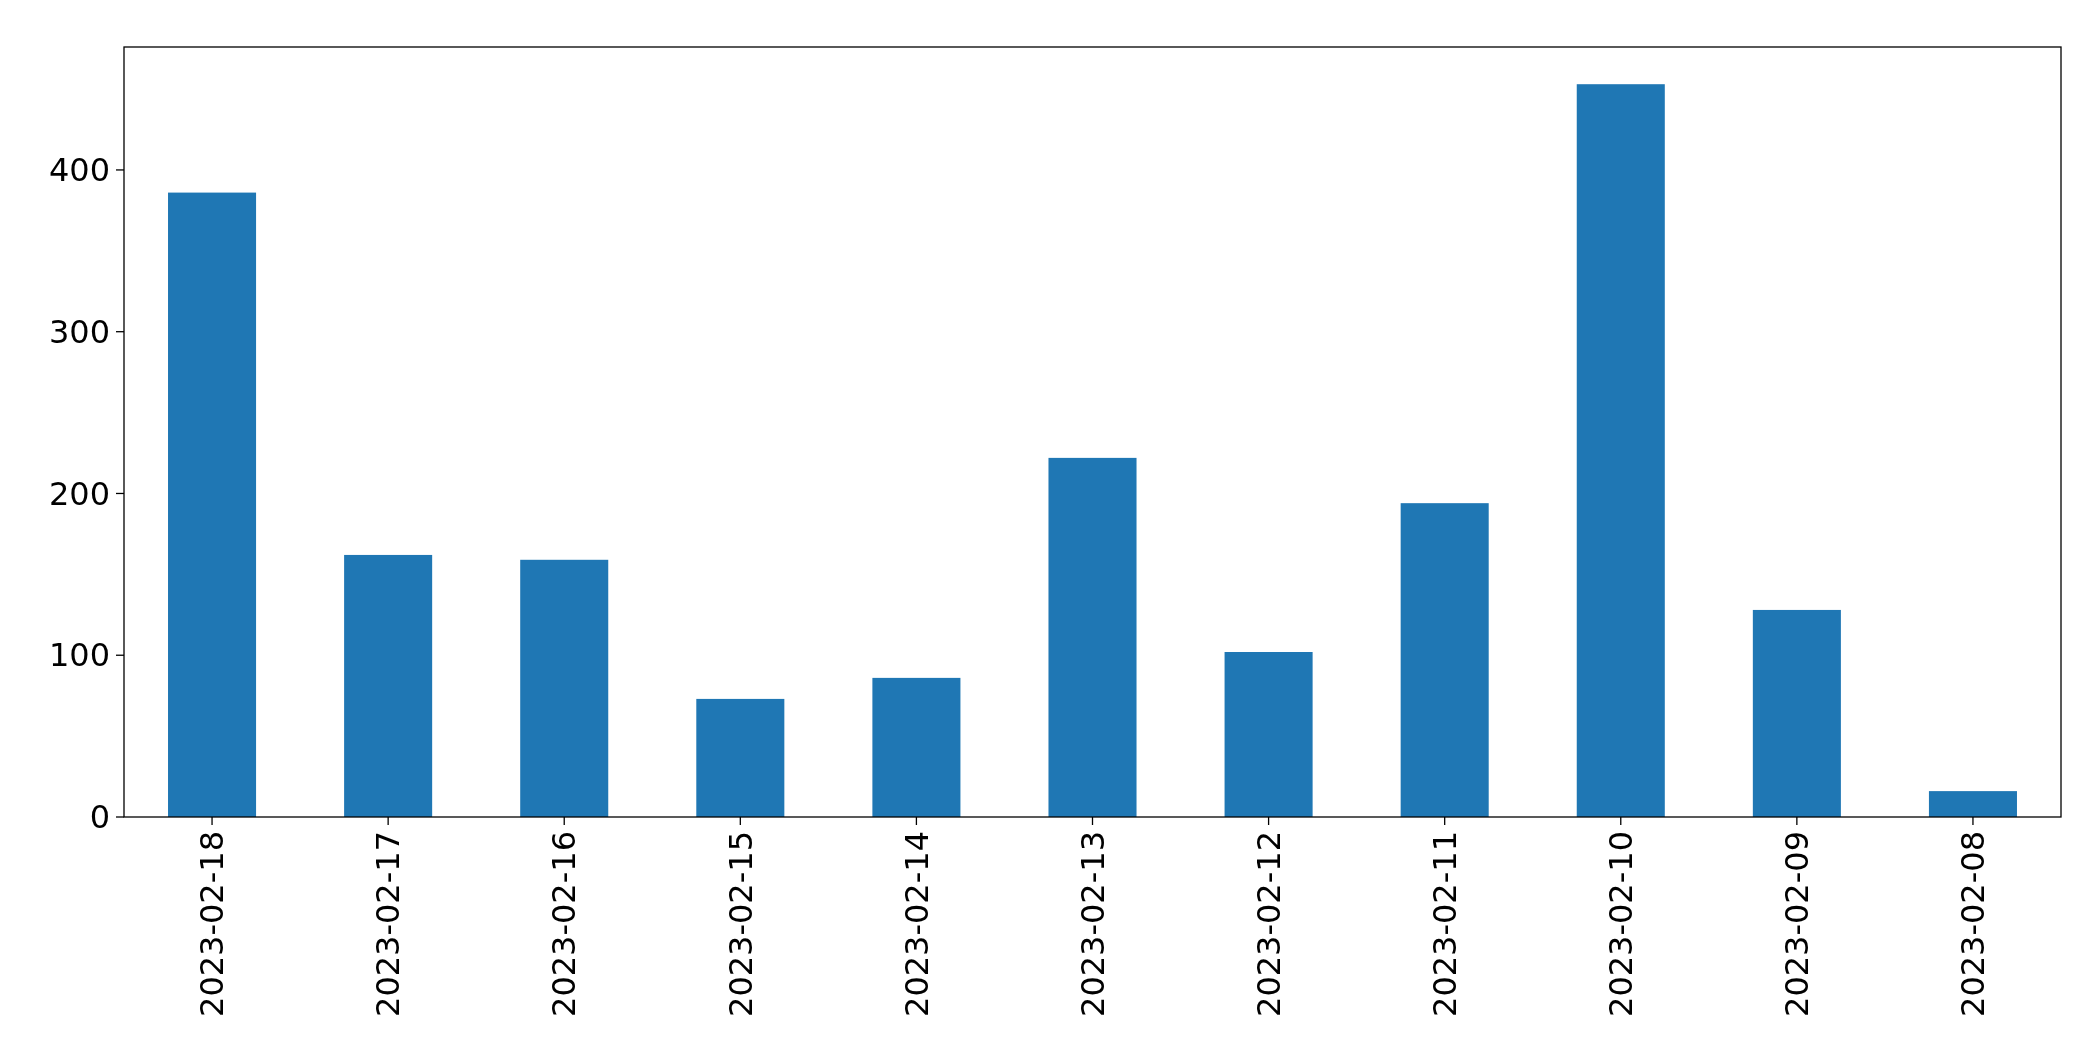 The width and height of the screenshot is (2093, 1061). I want to click on y-tick-label: 100, so click(79, 655).